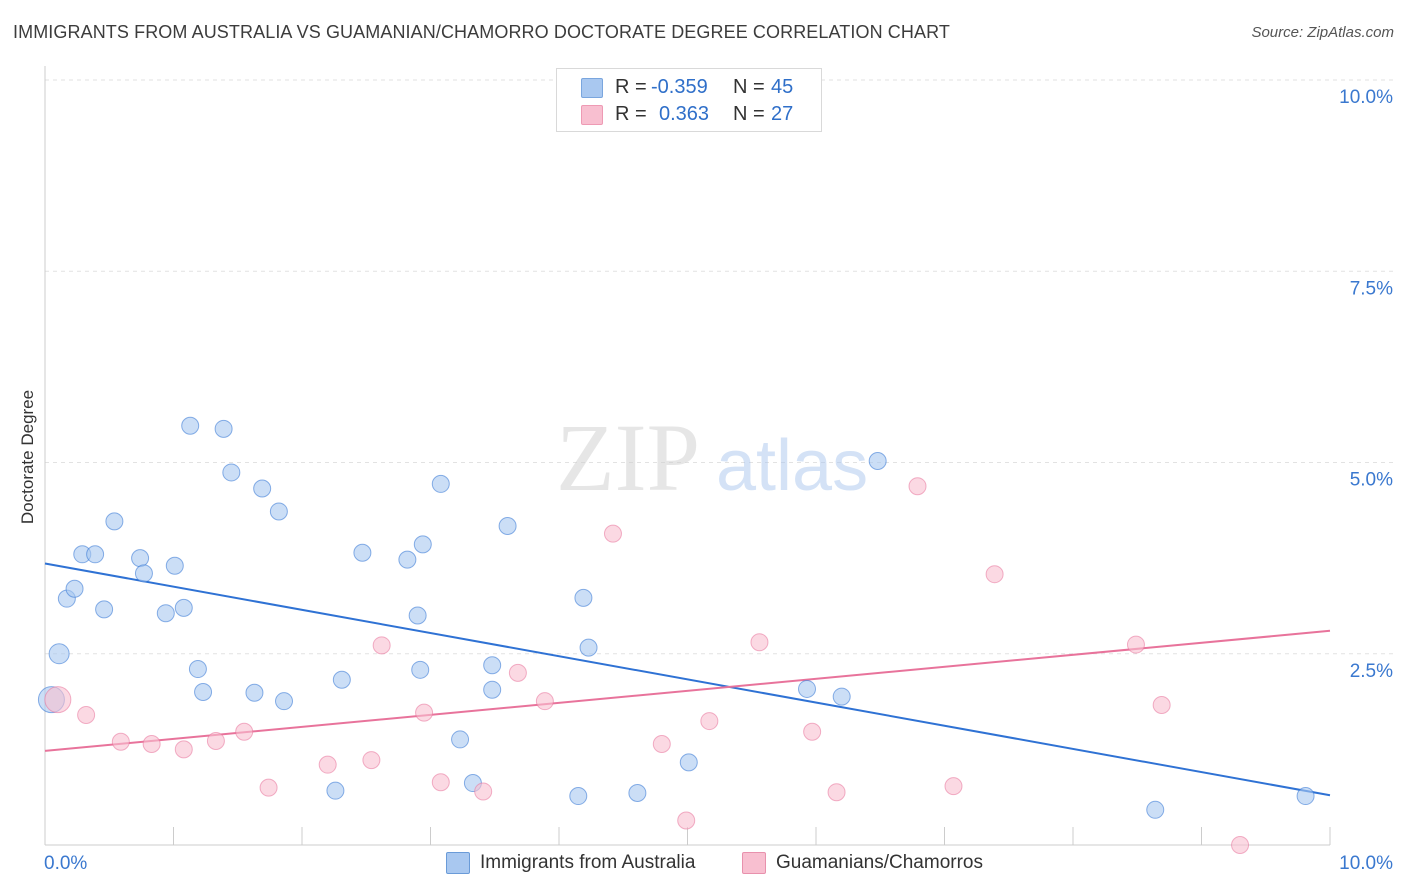 The height and width of the screenshot is (892, 1406). Describe the element at coordinates (1322, 32) in the screenshot. I see `source-note: Source: ZipAtlas.com` at that location.